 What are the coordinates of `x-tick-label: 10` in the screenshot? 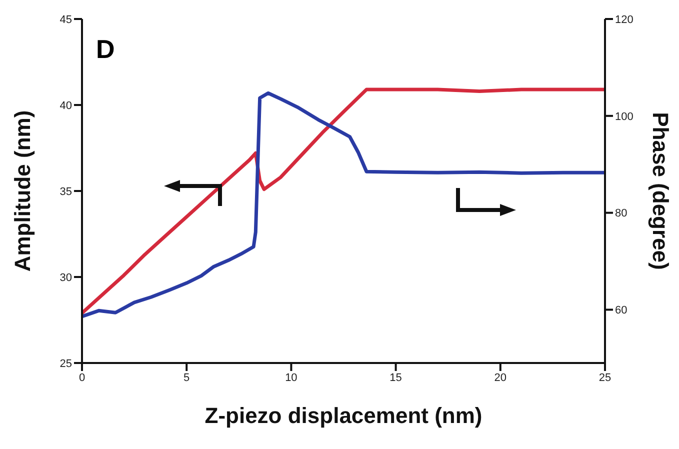 It's located at (291, 378).